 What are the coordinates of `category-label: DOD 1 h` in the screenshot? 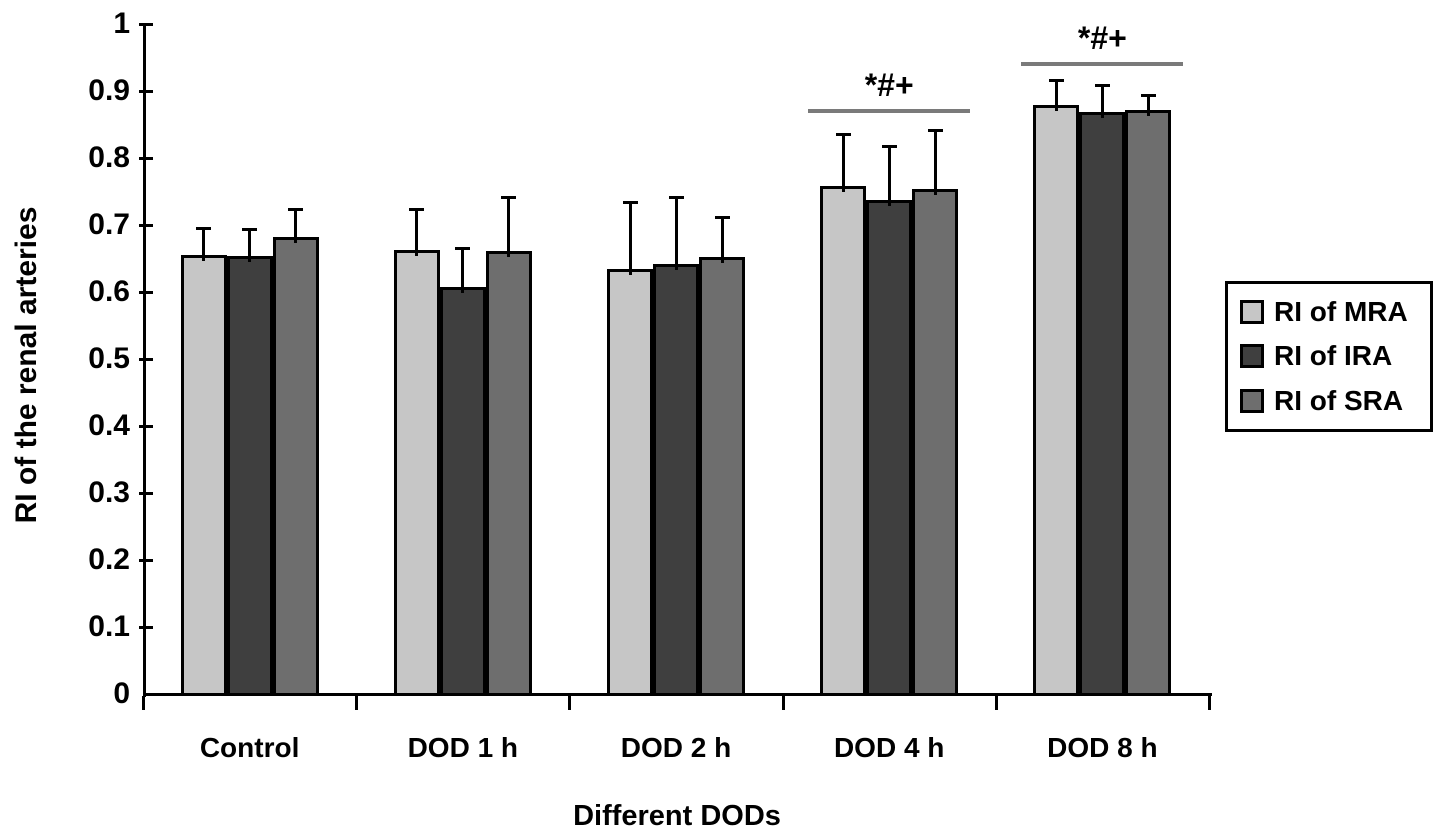 It's located at (463, 747).